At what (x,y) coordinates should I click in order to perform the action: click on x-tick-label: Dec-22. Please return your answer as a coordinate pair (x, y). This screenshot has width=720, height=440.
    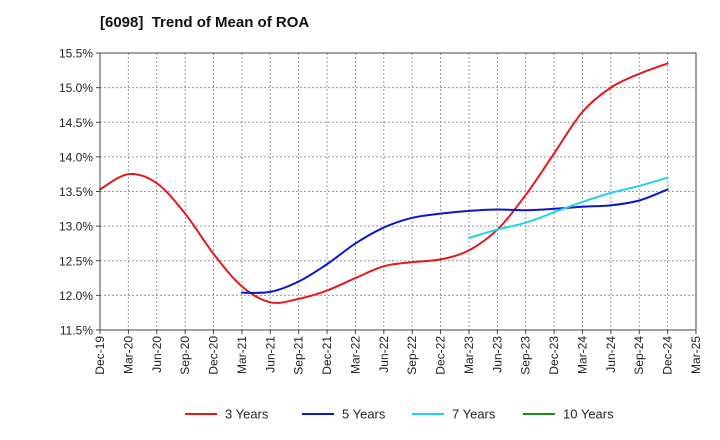
    Looking at the image, I should click on (441, 355).